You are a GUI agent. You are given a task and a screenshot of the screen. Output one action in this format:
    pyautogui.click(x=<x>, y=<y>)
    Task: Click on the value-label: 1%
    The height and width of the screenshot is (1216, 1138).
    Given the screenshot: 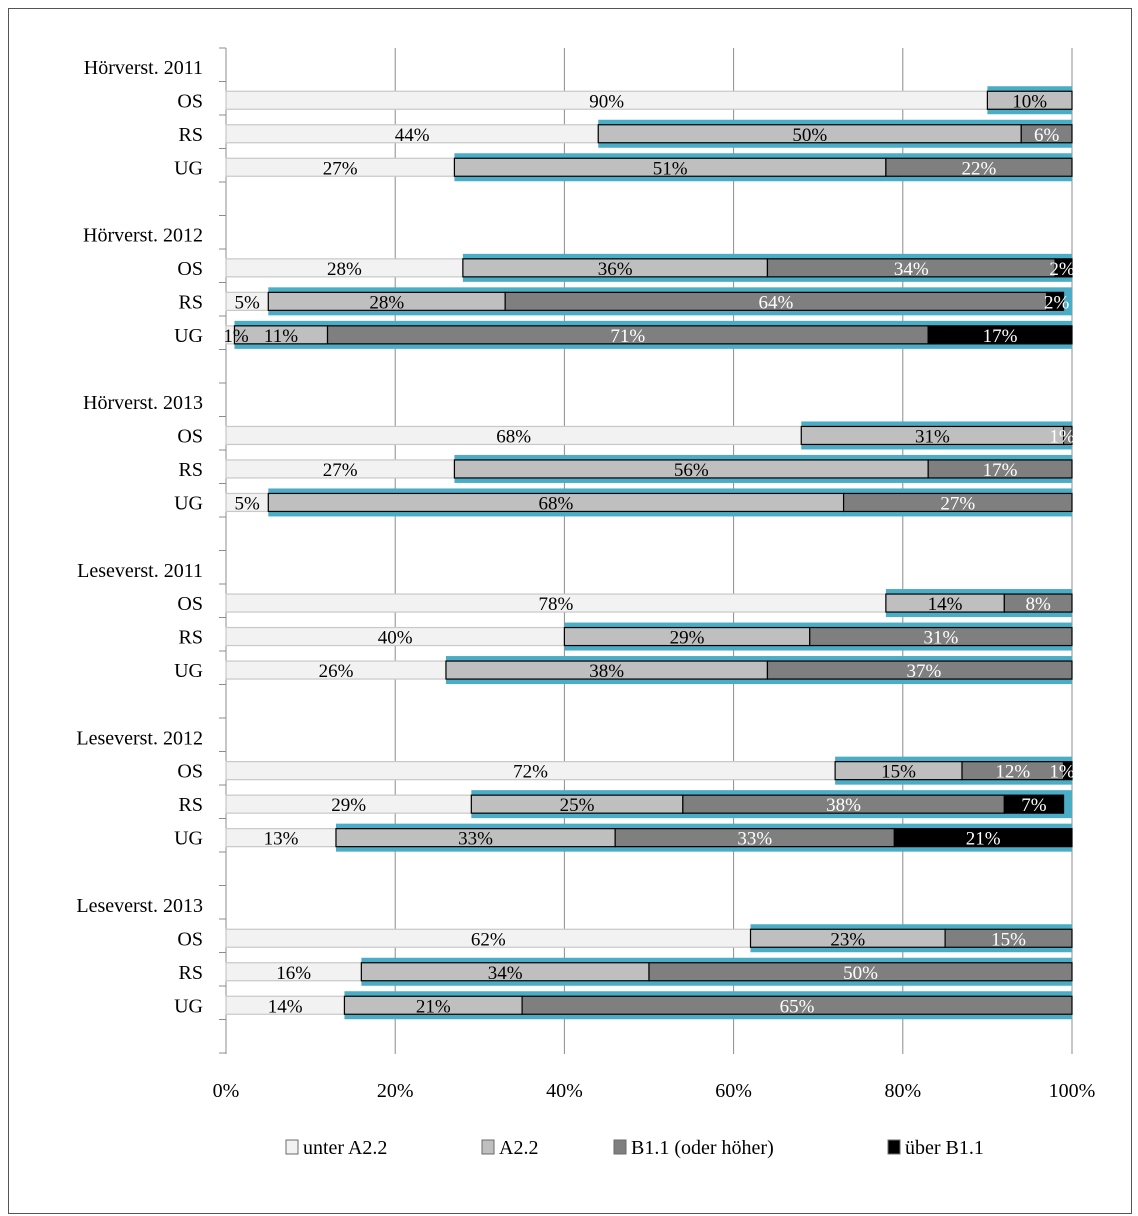 What is the action you would take?
    pyautogui.click(x=1062, y=772)
    